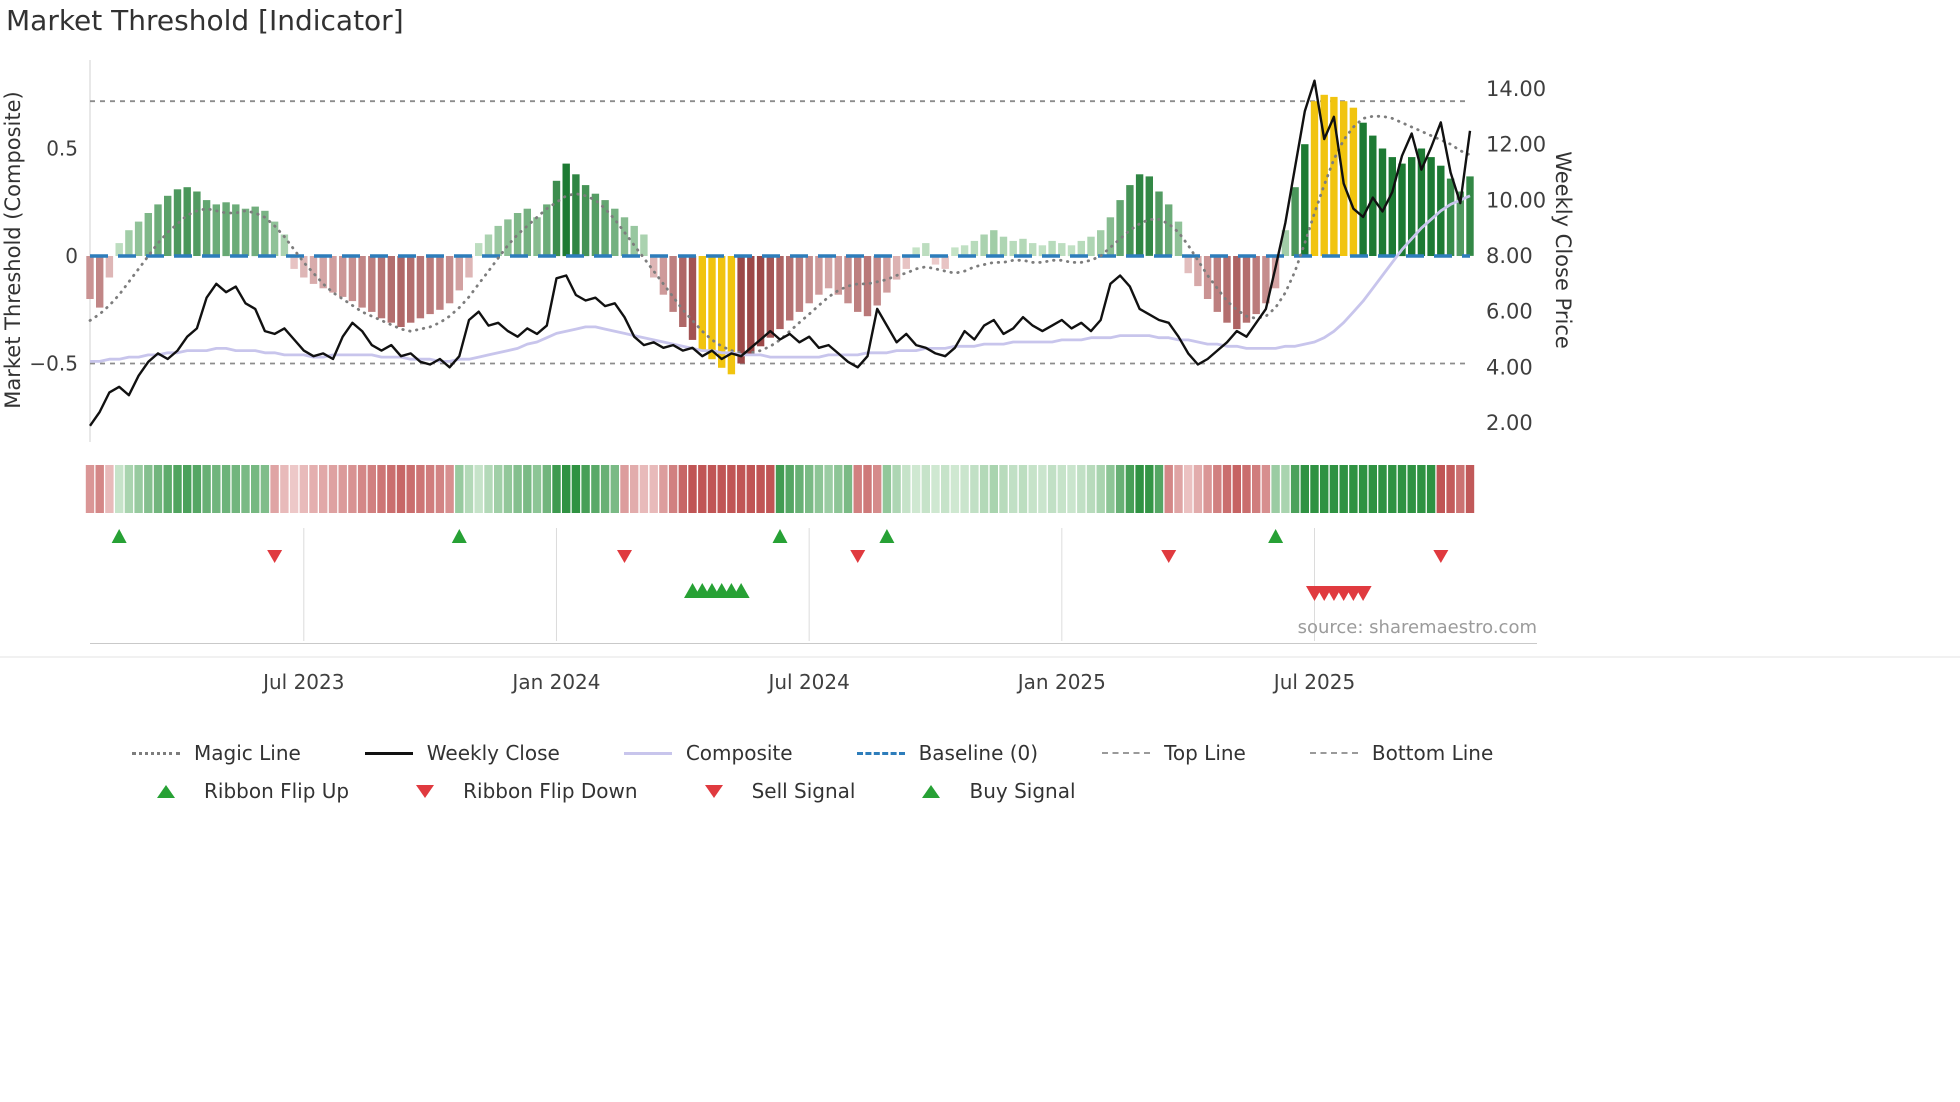  Describe the element at coordinates (780, 489) in the screenshot. I see `trend-ribbon` at that location.